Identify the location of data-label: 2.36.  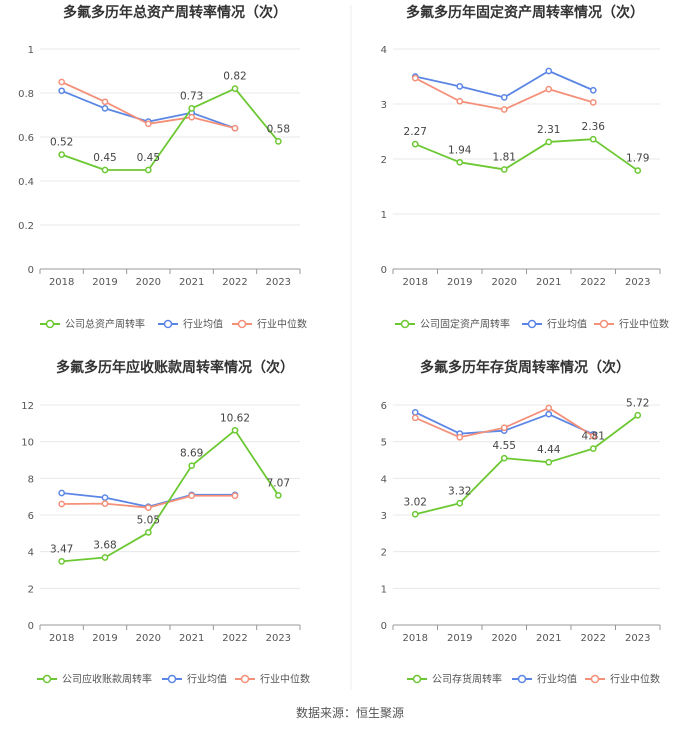
(594, 127).